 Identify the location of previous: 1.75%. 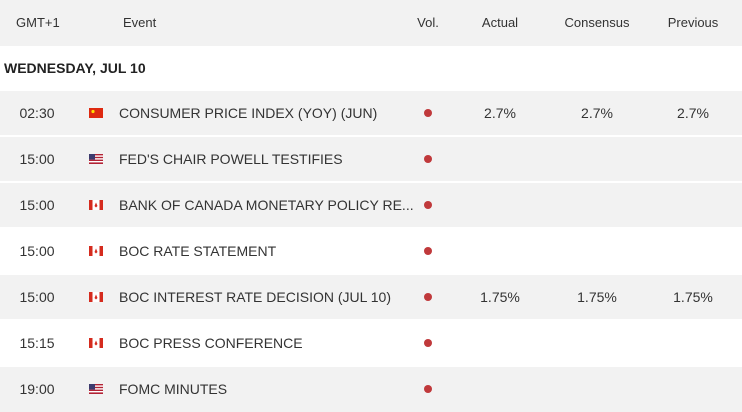
(693, 297).